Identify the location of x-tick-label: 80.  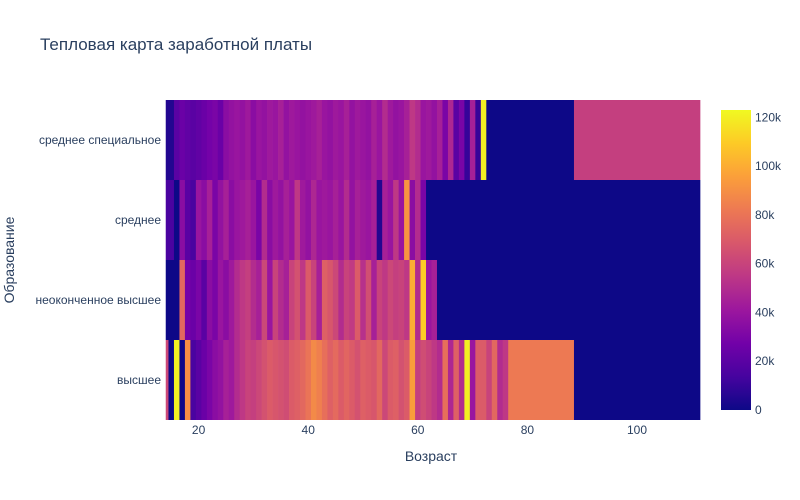
(528, 430).